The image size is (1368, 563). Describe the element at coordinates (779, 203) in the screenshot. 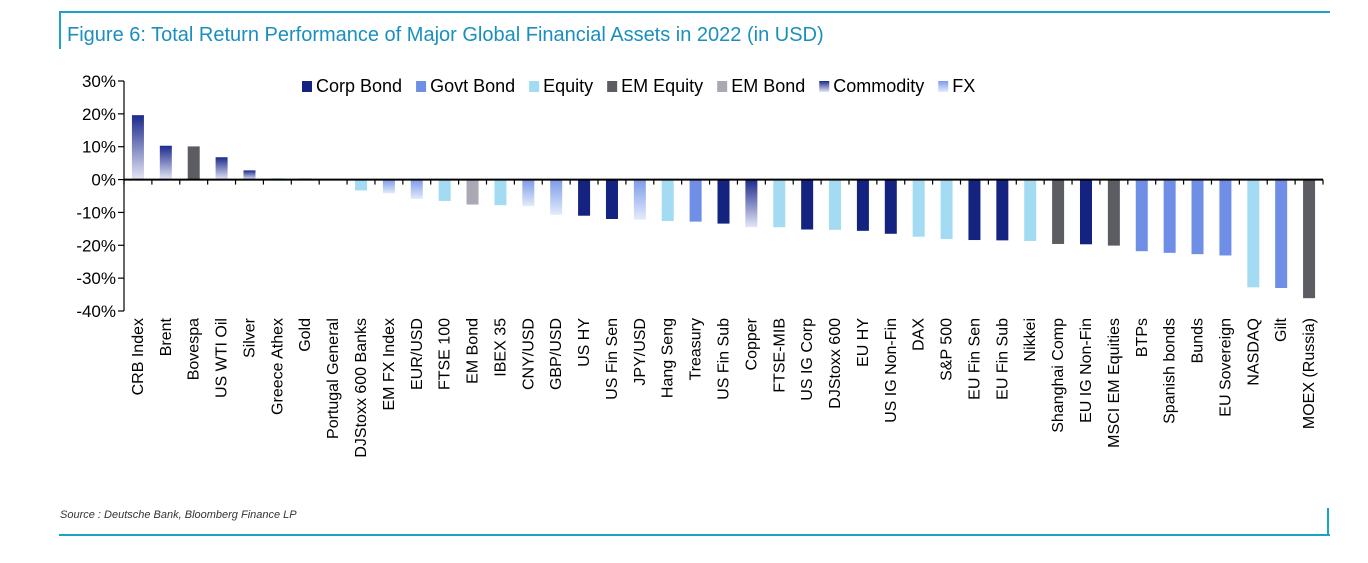

I see `bar-ftse-mib` at that location.